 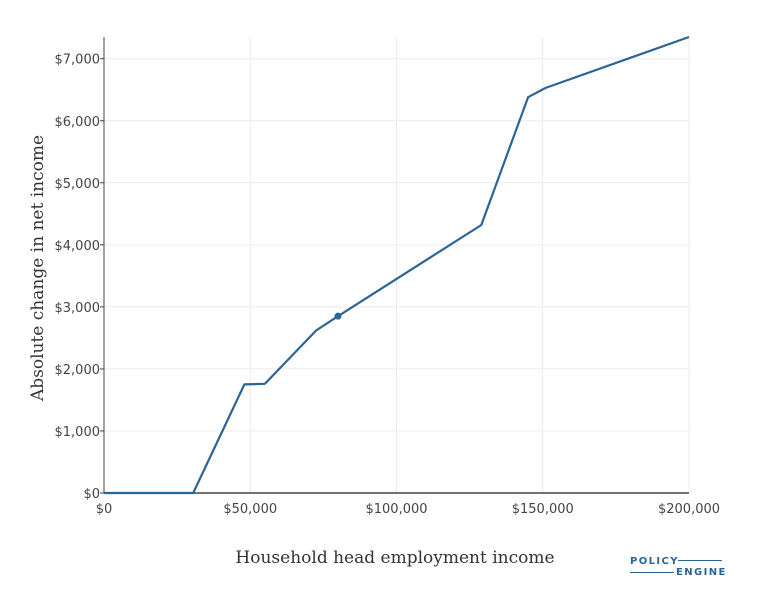 I want to click on logo-line2: ENGINE, so click(x=701, y=572).